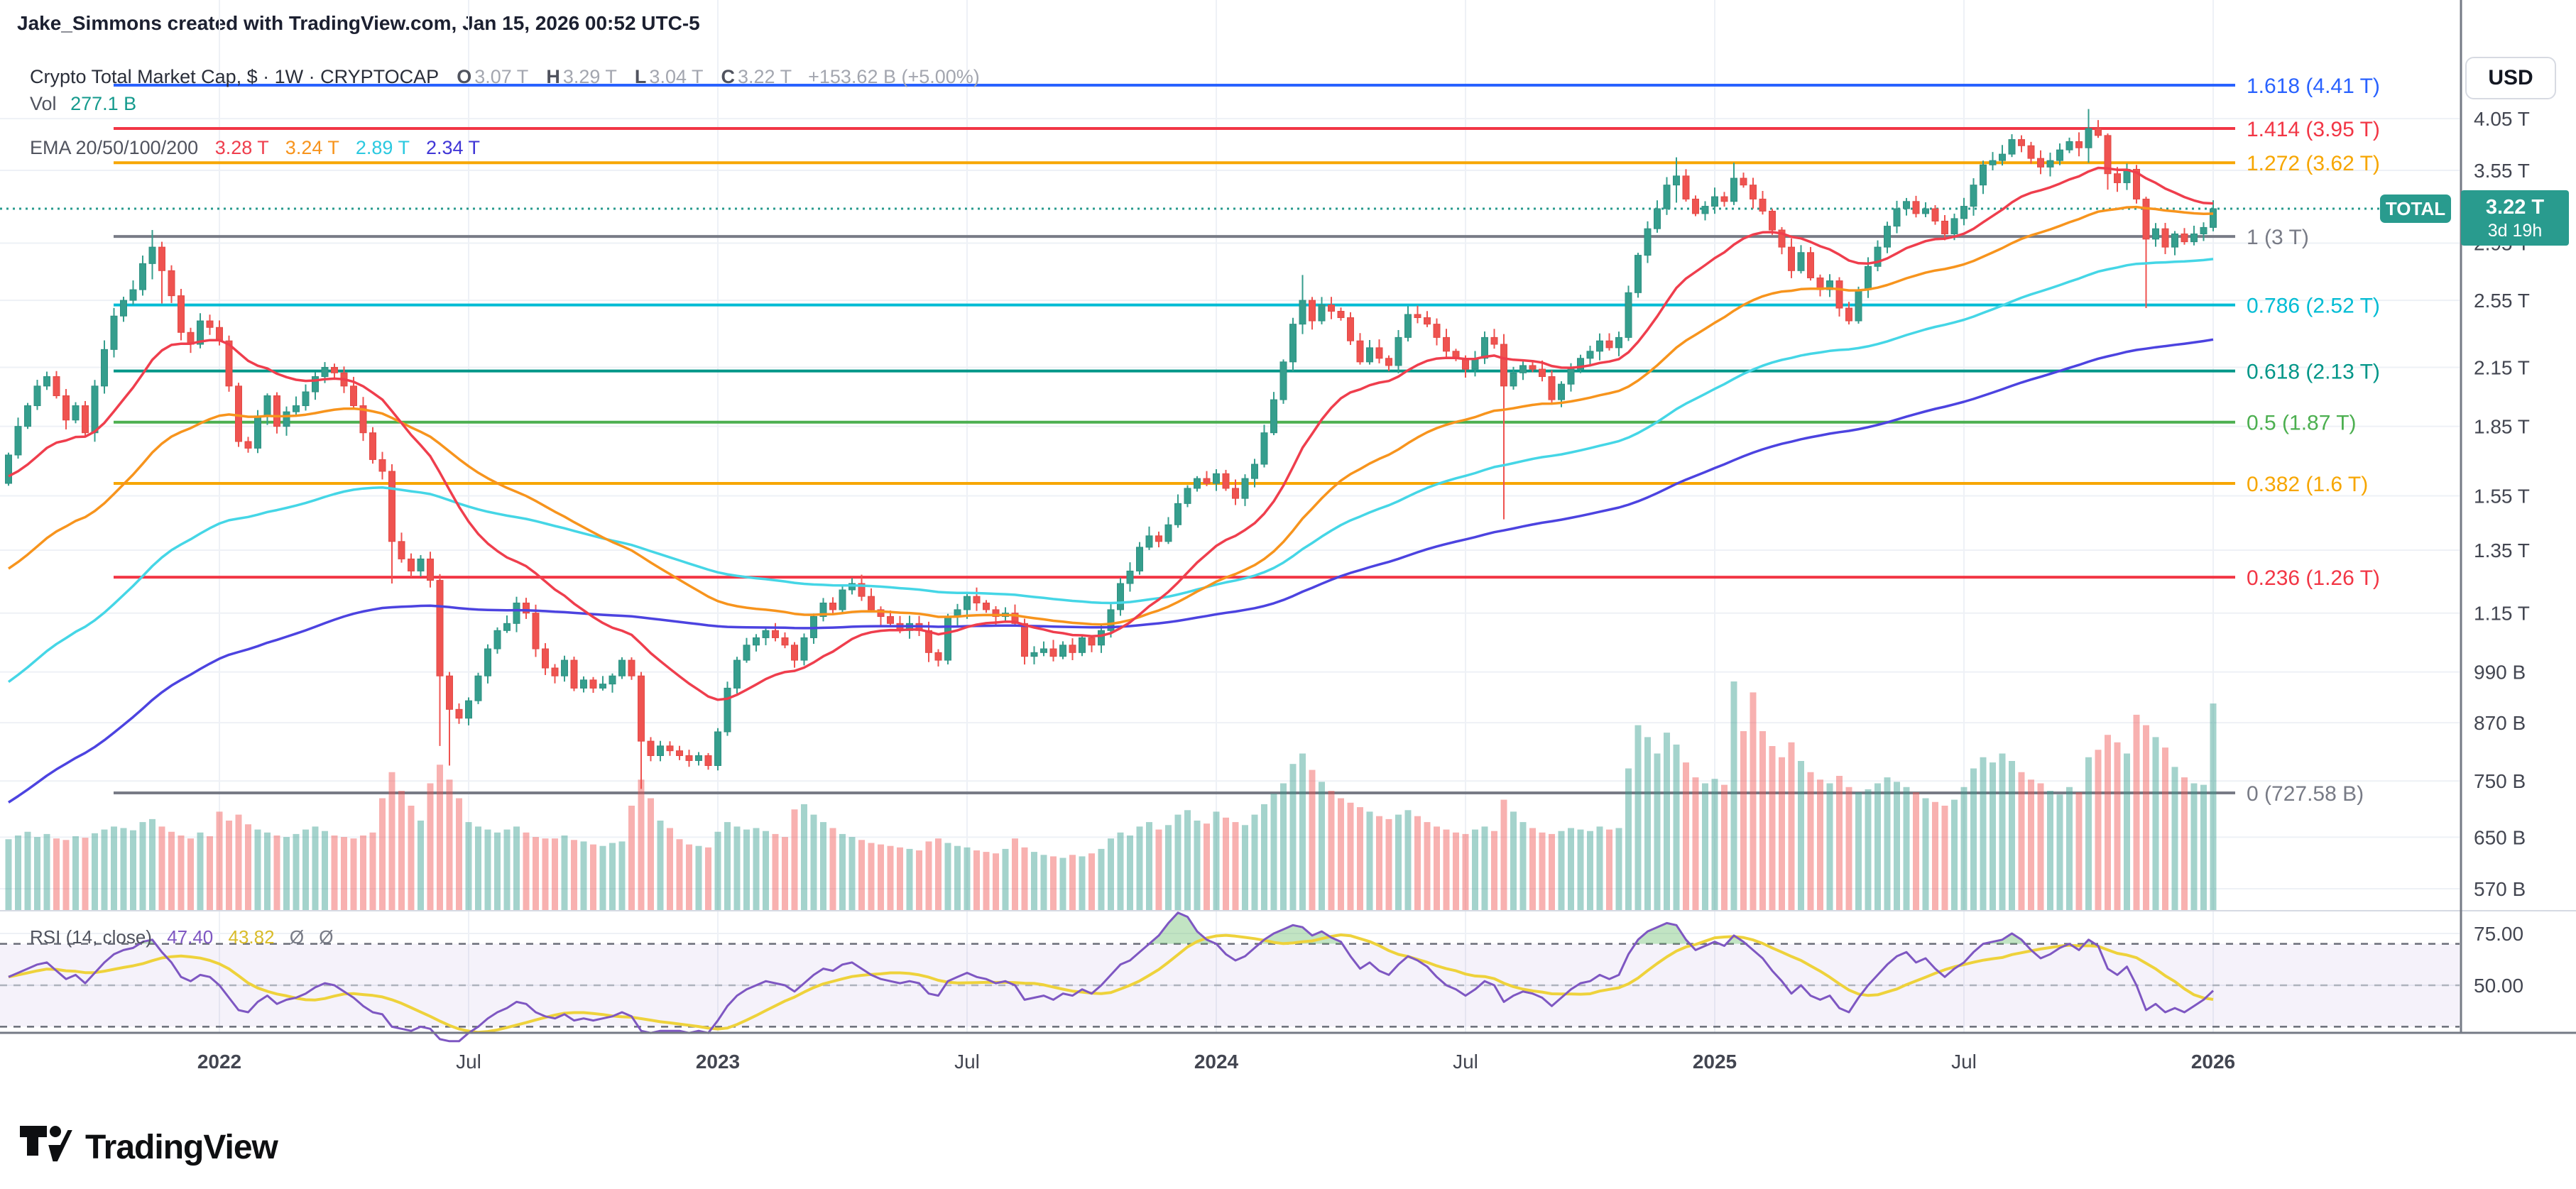 The width and height of the screenshot is (2576, 1189). Describe the element at coordinates (501, 76) in the screenshot. I see `open-value: 3.07 T` at that location.